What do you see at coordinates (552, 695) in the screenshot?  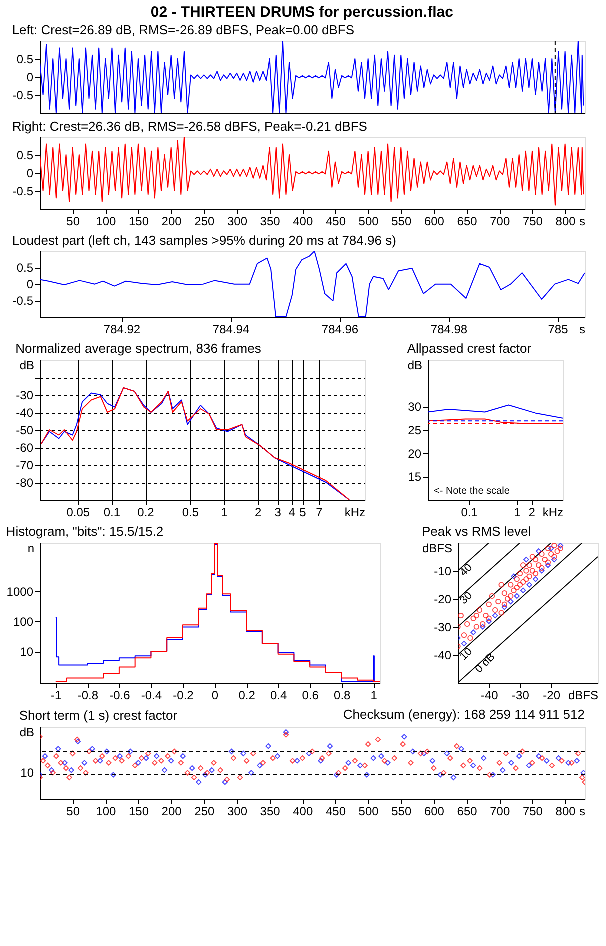 I see `x-tick-label: -20` at bounding box center [552, 695].